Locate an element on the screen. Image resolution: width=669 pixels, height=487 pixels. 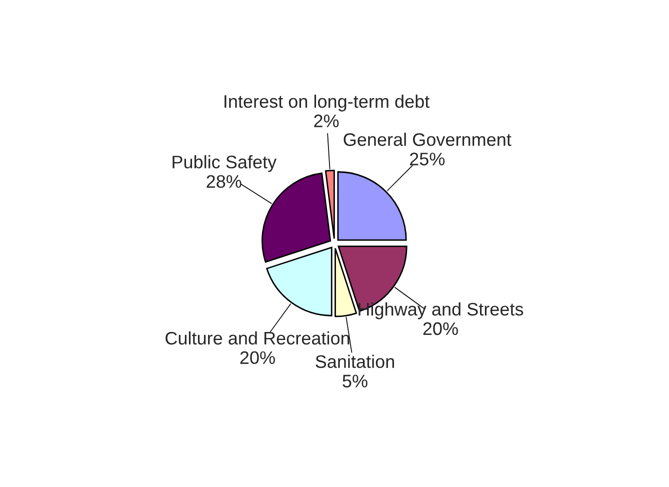
data-label: 5% is located at coordinates (355, 381).